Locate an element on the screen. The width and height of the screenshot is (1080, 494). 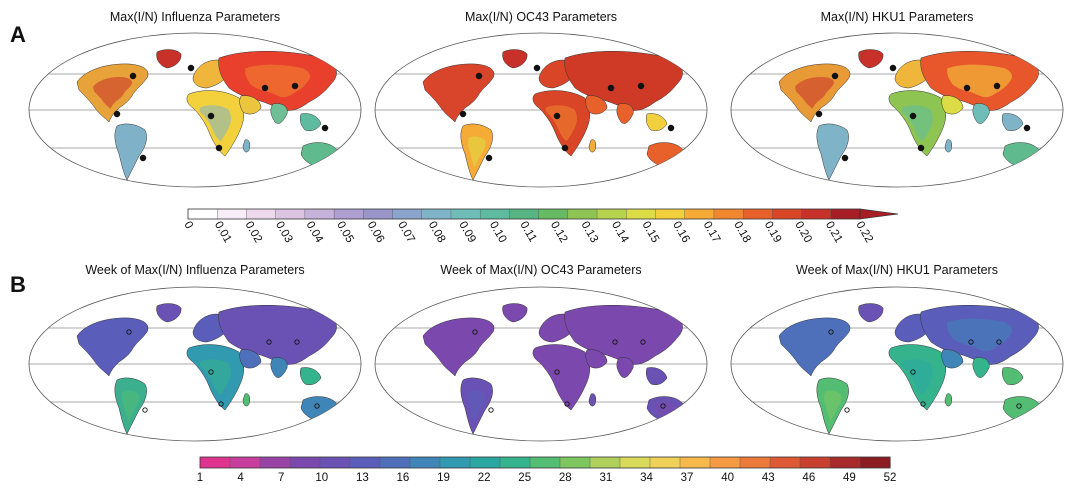
colorbar-tick-label: 19 is located at coordinates (443, 478).